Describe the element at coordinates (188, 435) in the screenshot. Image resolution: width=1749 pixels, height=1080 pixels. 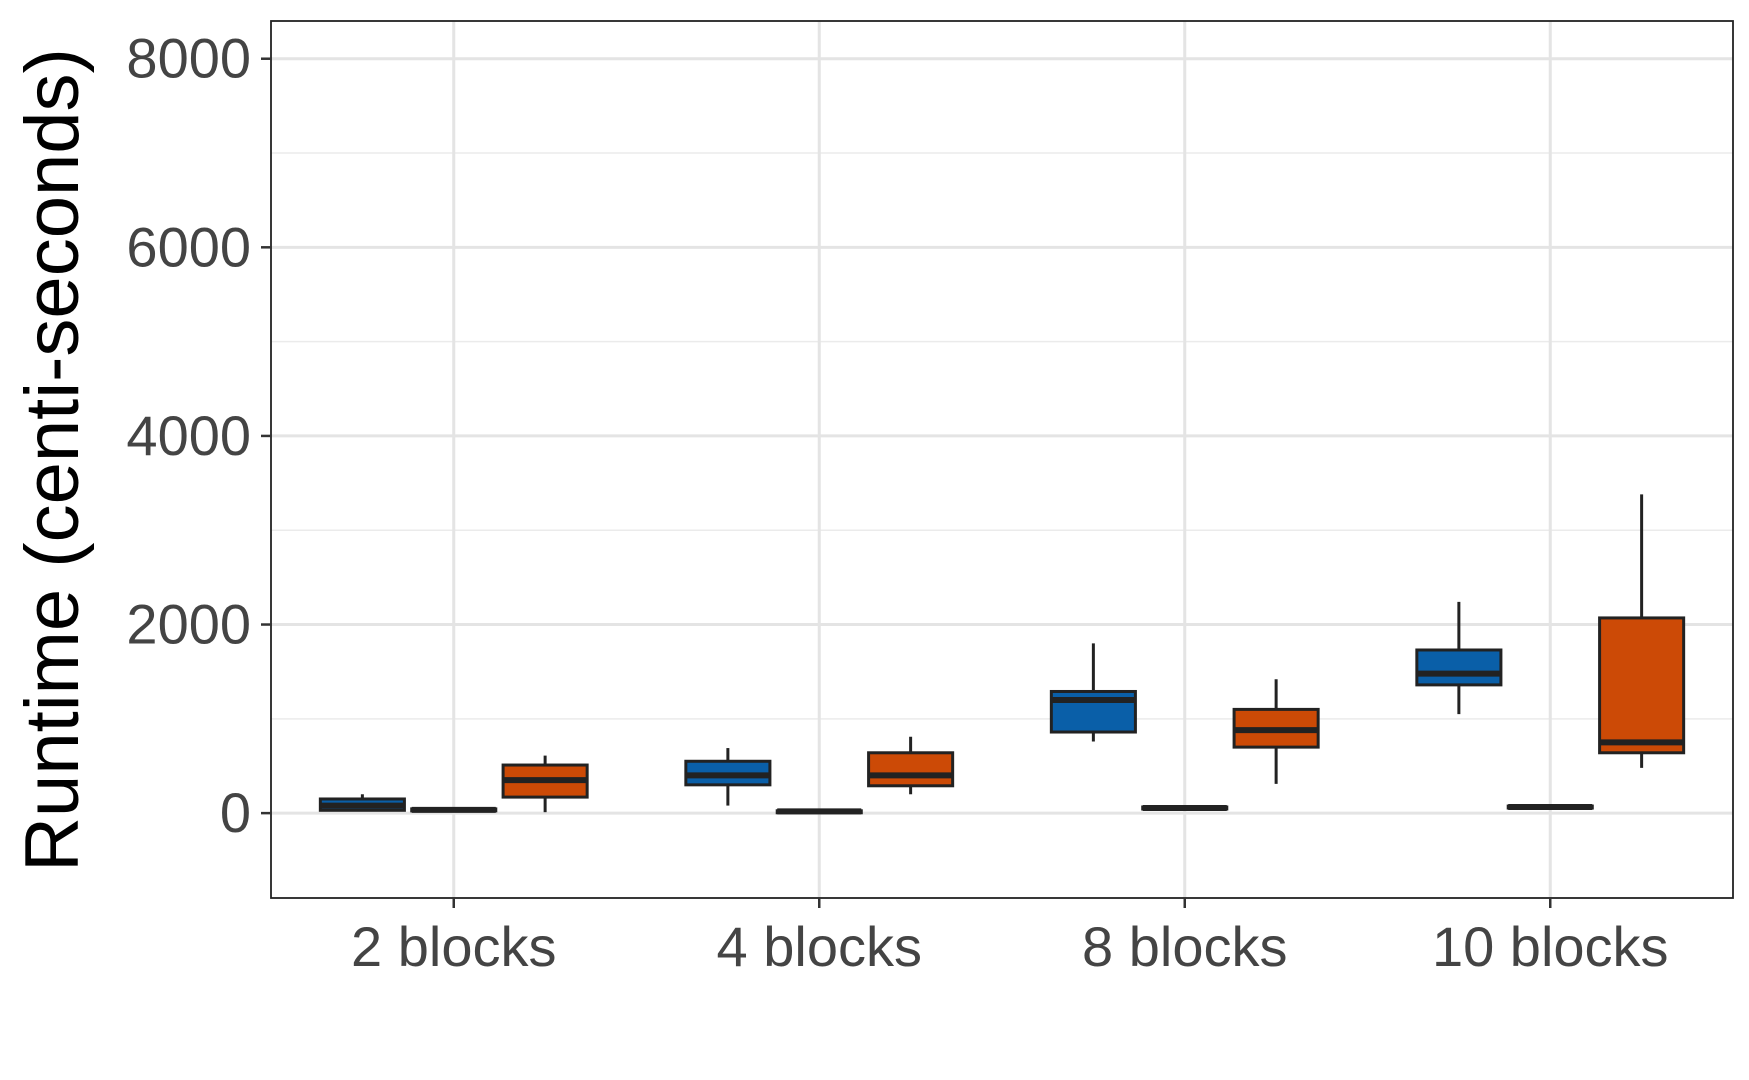
I see `y-tick-label: 4000` at that location.